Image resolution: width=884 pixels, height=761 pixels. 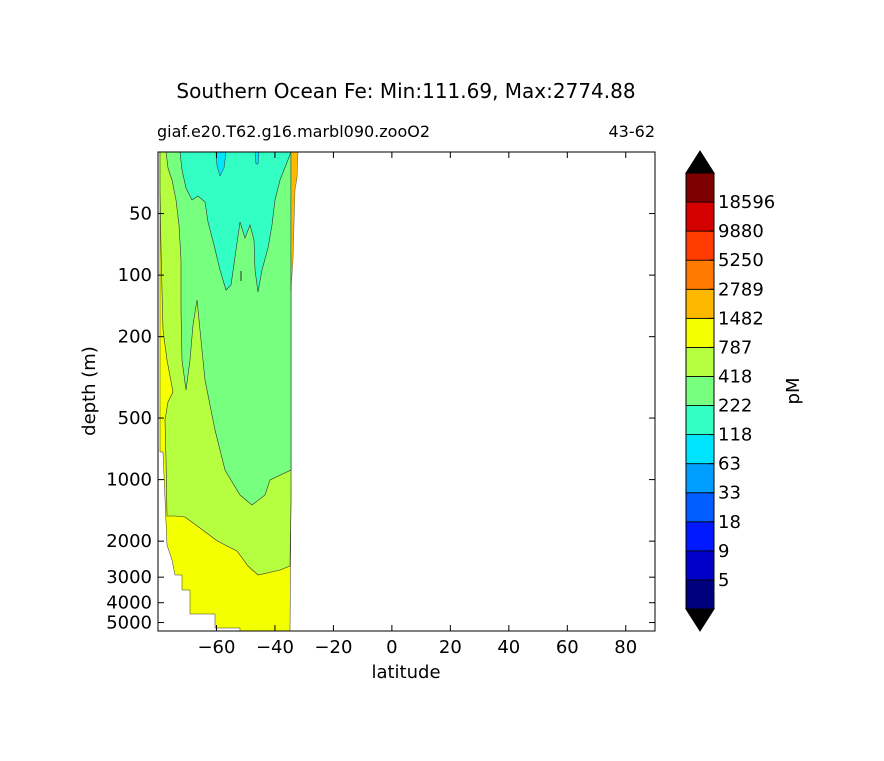 I want to click on colorbar-tick-label: 5, so click(x=723, y=580).